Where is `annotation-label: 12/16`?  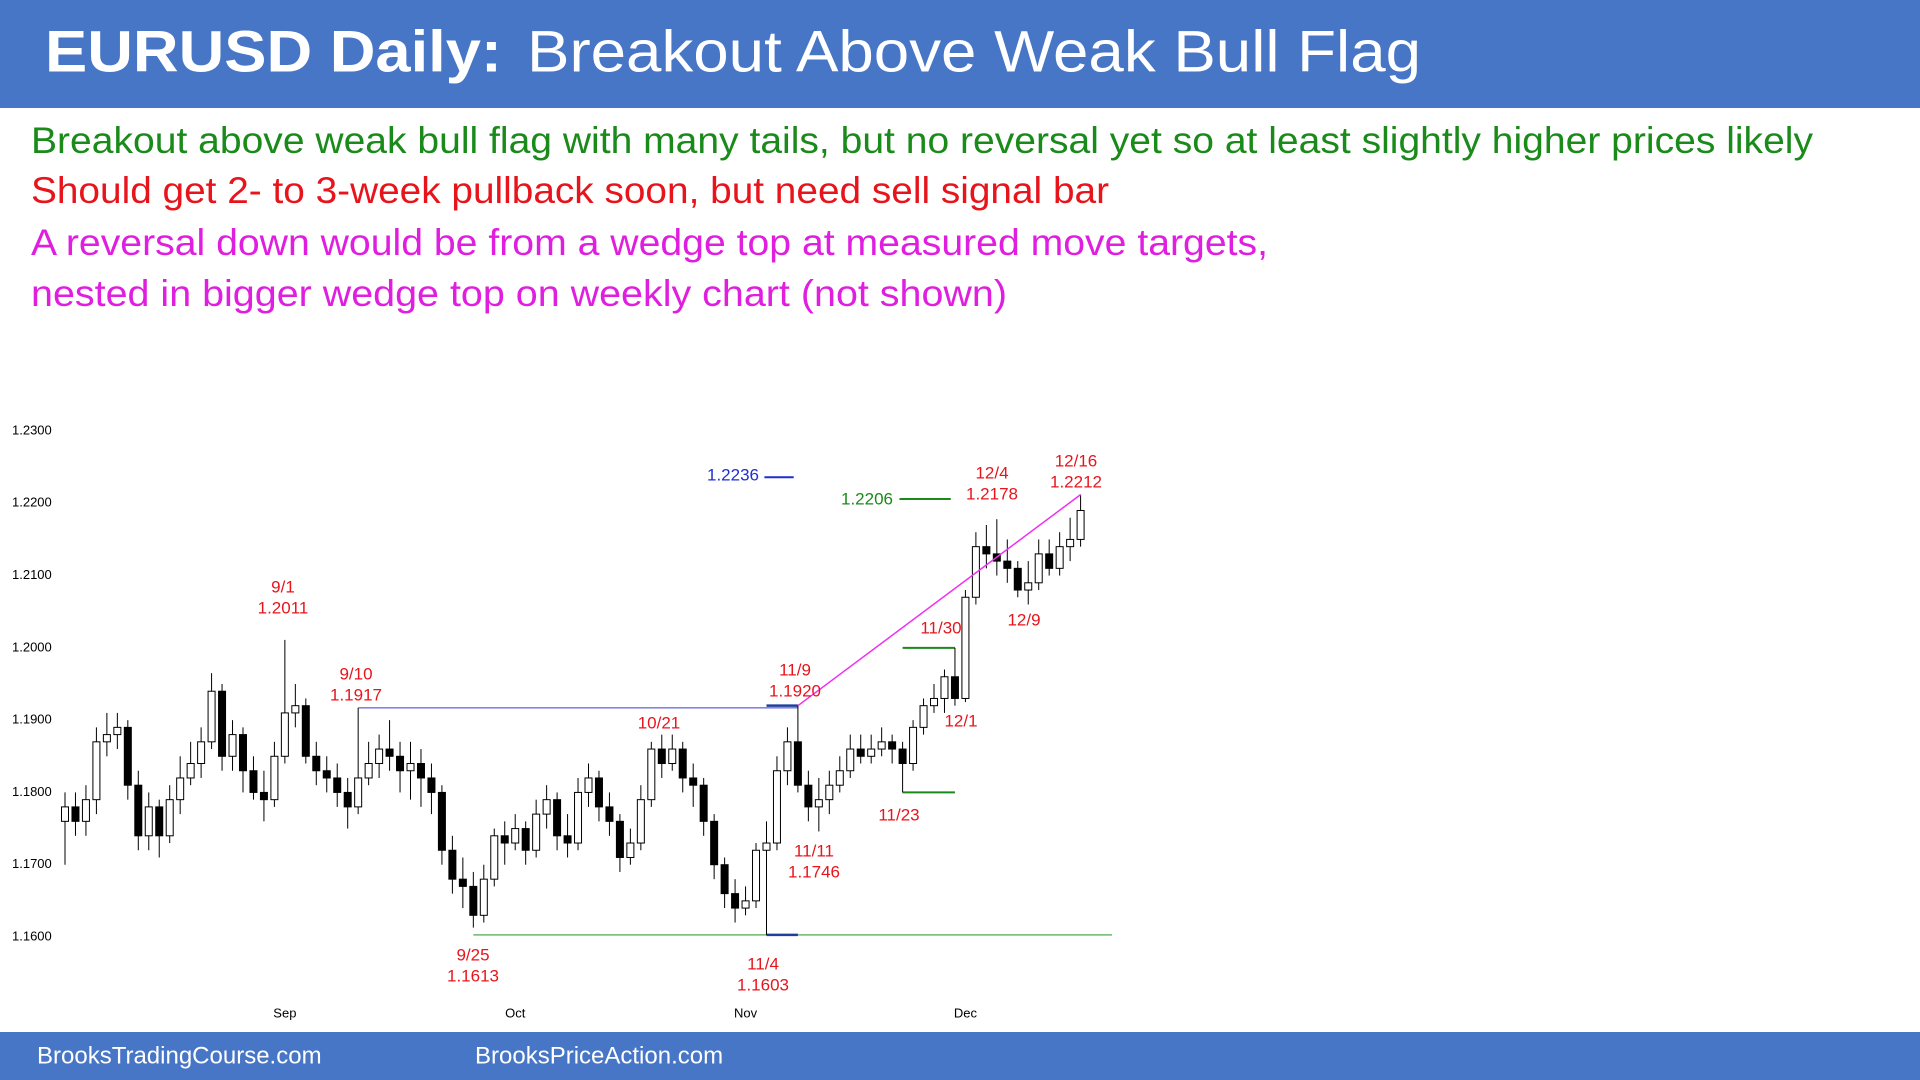
annotation-label: 12/16 is located at coordinates (1076, 460).